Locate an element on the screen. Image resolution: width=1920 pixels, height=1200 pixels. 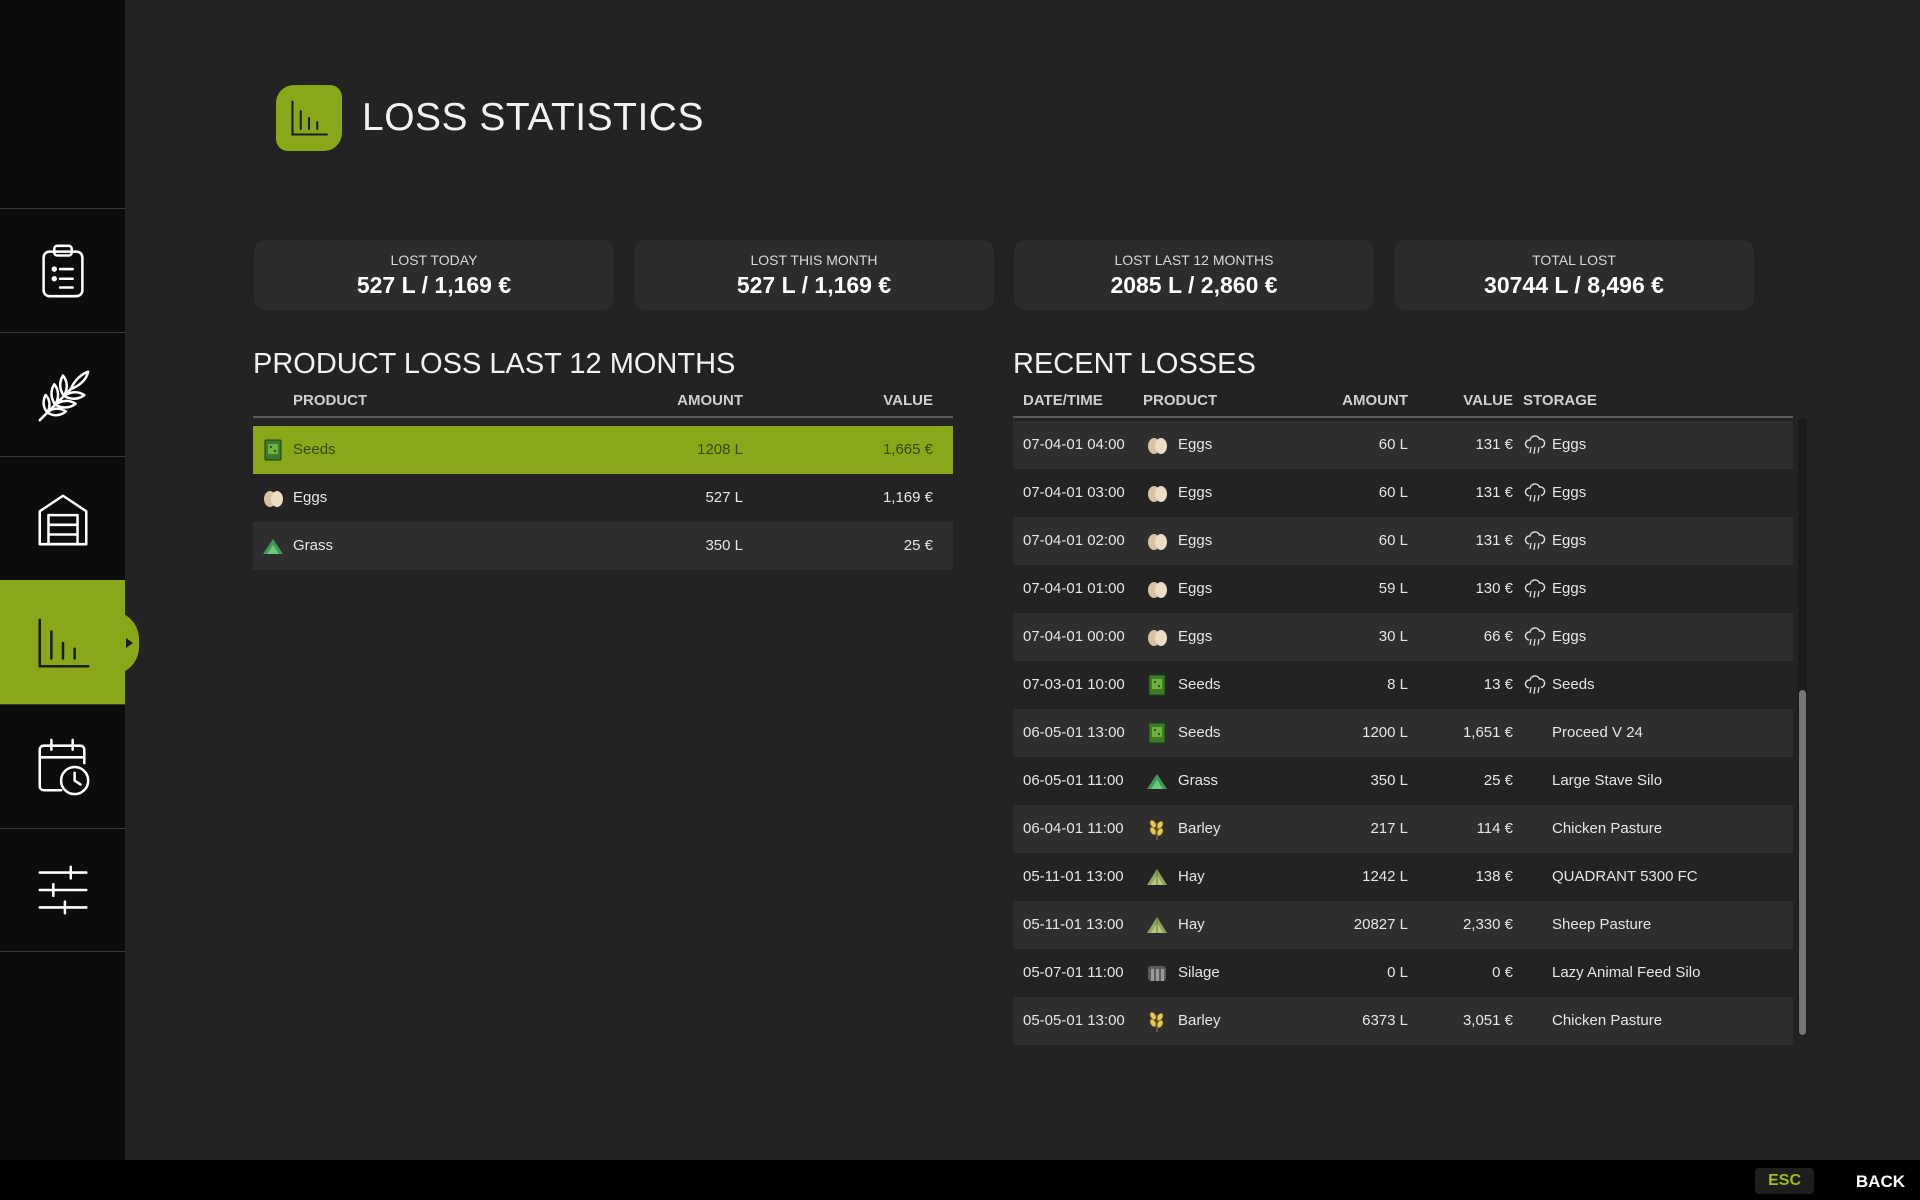
header-chart-icon is located at coordinates (309, 118).